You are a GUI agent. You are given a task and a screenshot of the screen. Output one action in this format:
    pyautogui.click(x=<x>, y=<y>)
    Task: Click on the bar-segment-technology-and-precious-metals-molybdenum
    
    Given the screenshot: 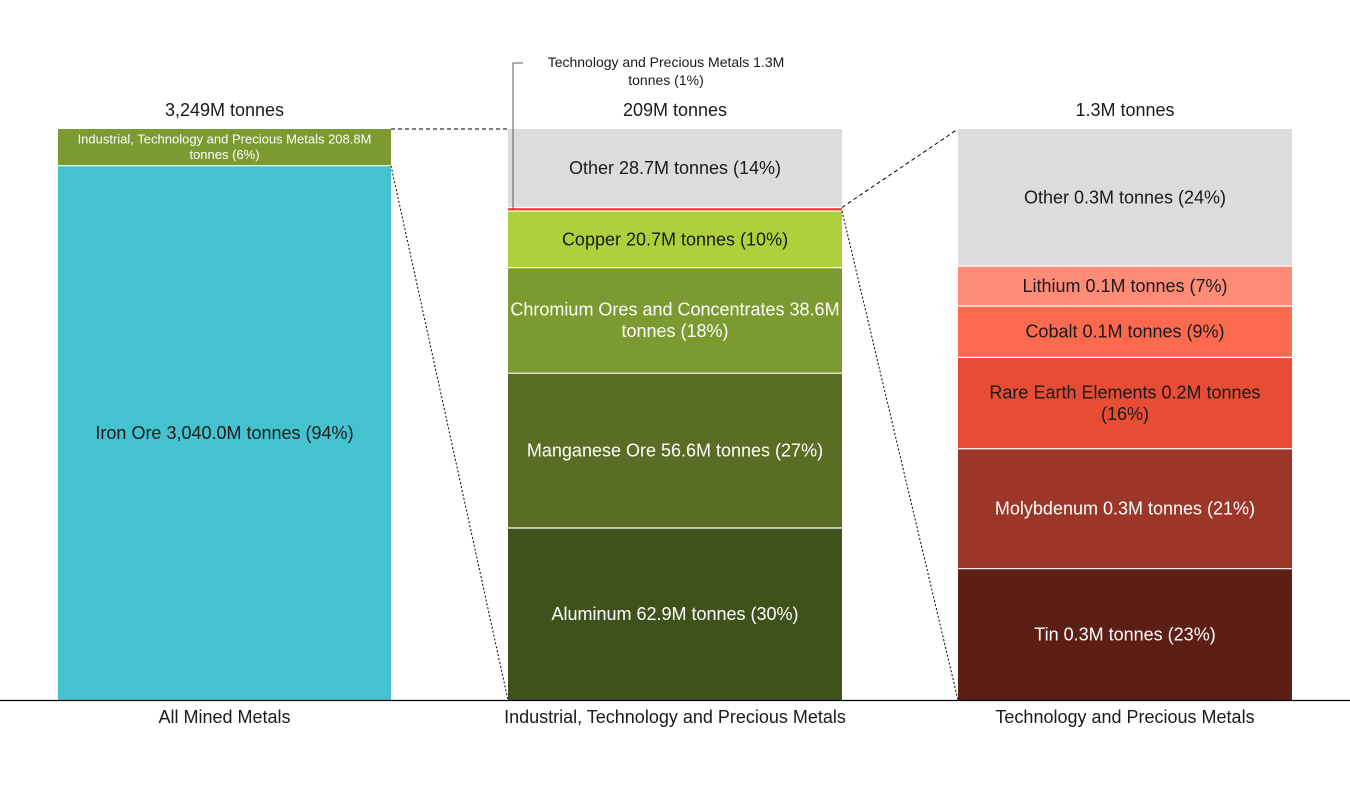 What is the action you would take?
    pyautogui.click(x=1125, y=508)
    